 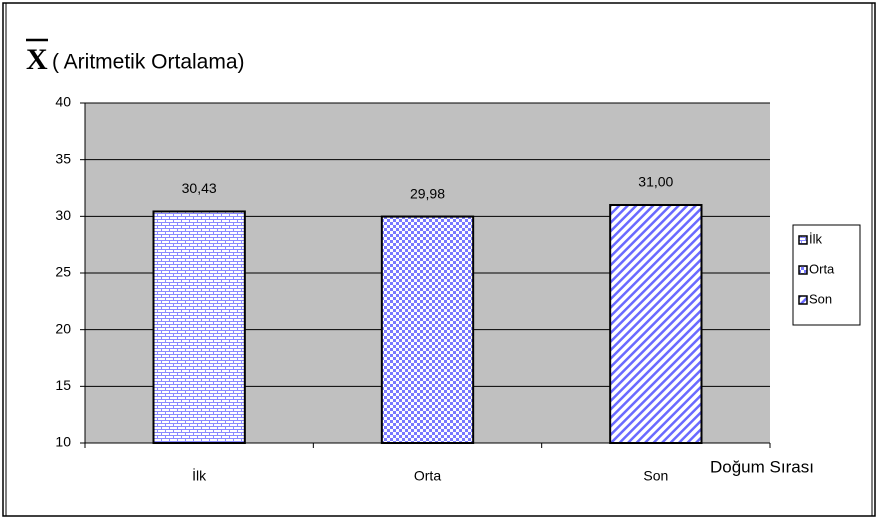 I want to click on legend-label: İlk, so click(x=816, y=238).